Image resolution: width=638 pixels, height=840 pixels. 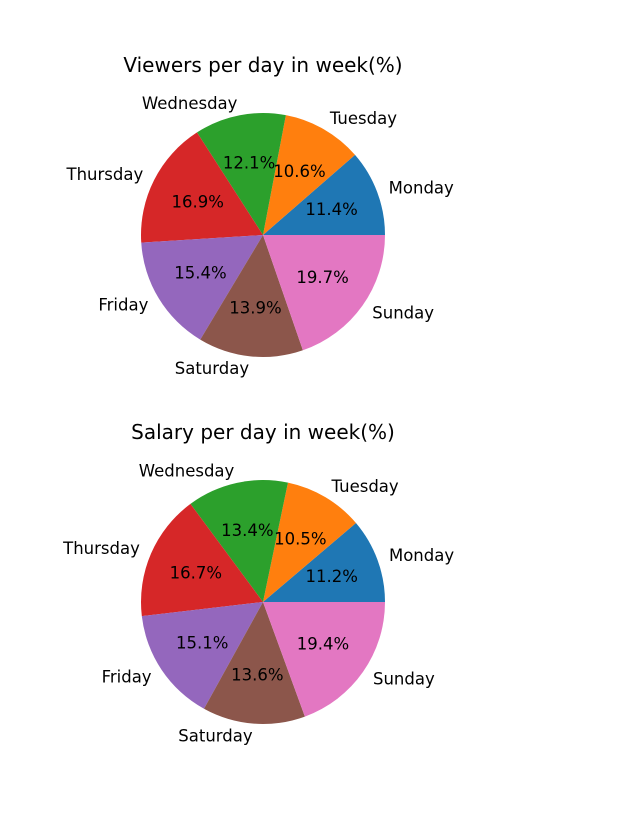 I want to click on viewers-slice-friday, so click(x=202, y=287).